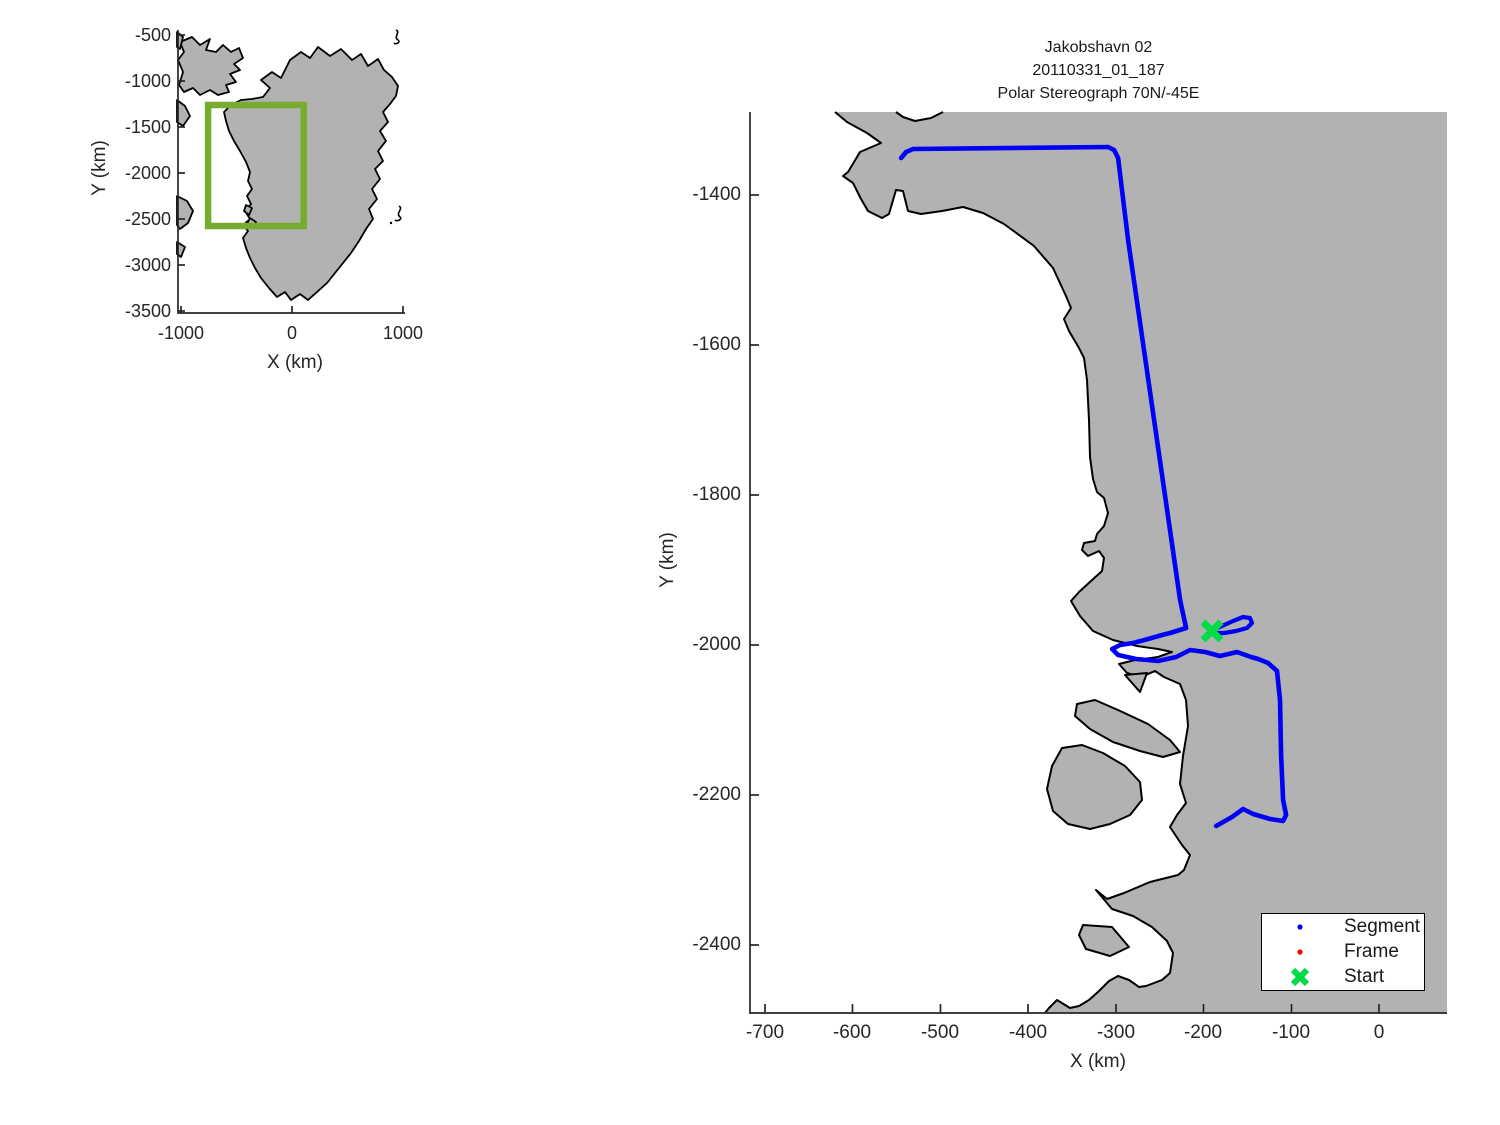 The image size is (1500, 1125). I want to click on detail-x-tick-label: 0, so click(1379, 1032).